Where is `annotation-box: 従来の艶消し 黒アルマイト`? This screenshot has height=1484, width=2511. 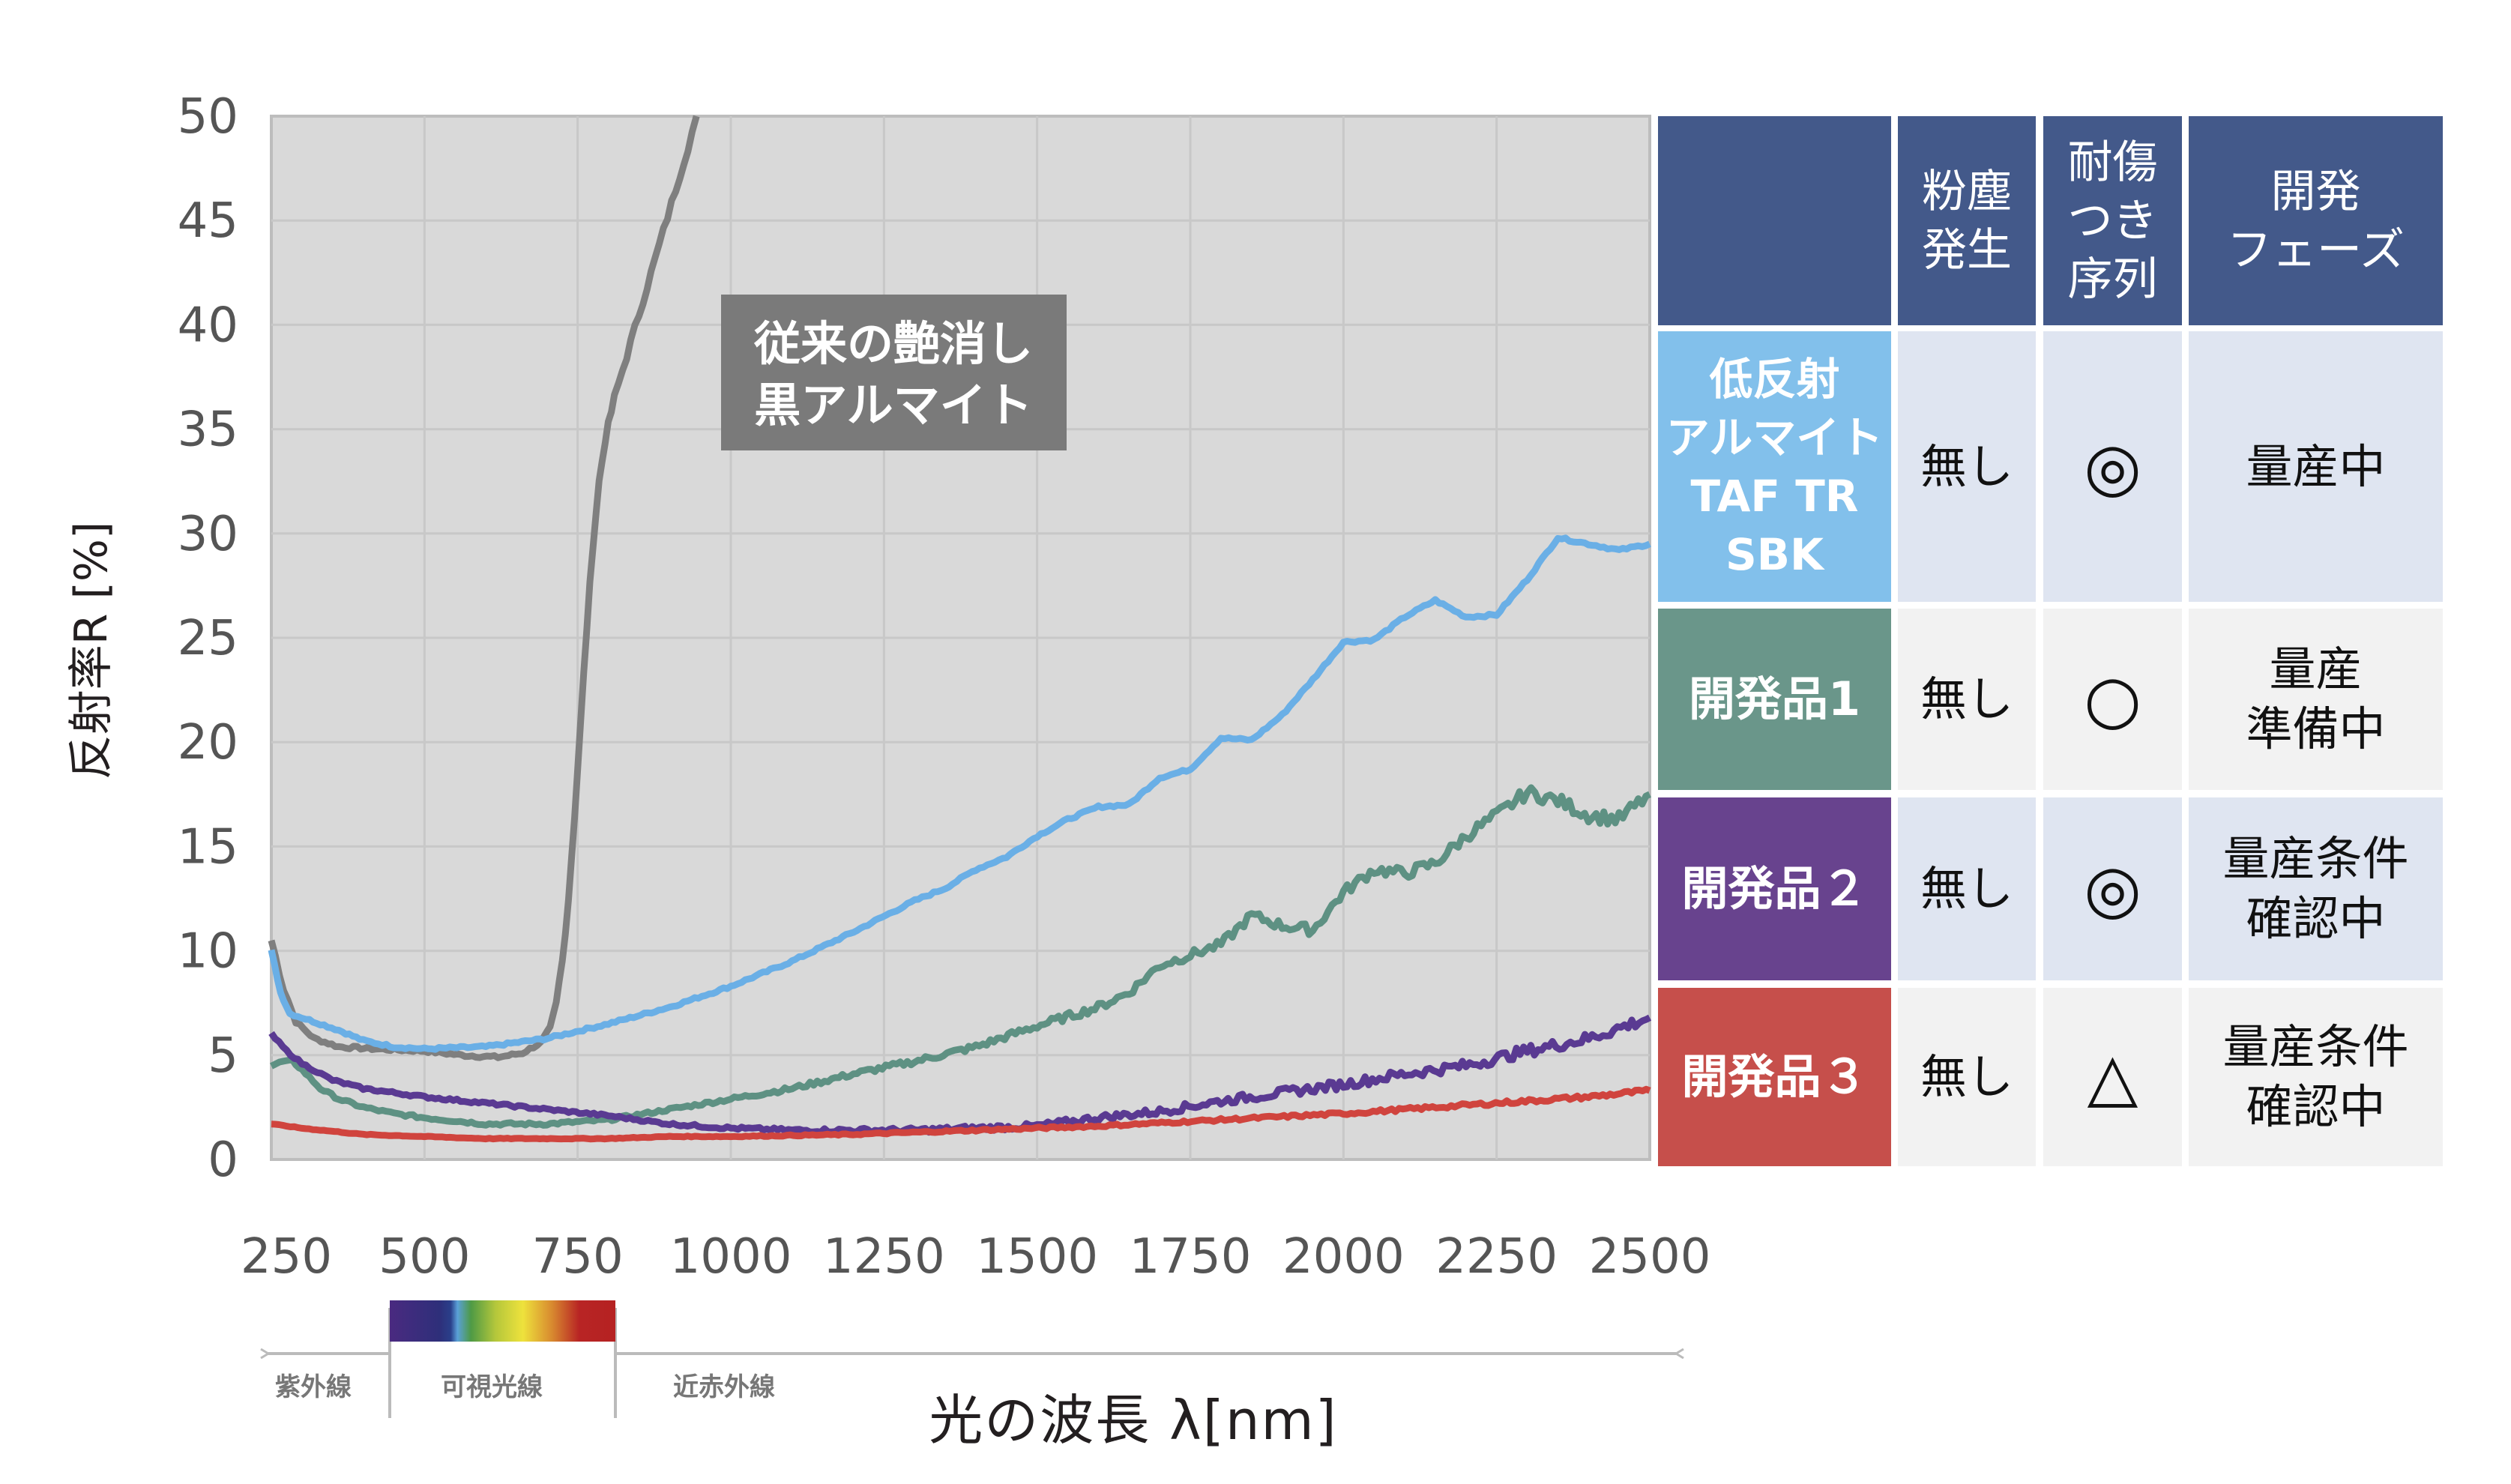 annotation-box: 従来の艶消し 黒アルマイト is located at coordinates (894, 373).